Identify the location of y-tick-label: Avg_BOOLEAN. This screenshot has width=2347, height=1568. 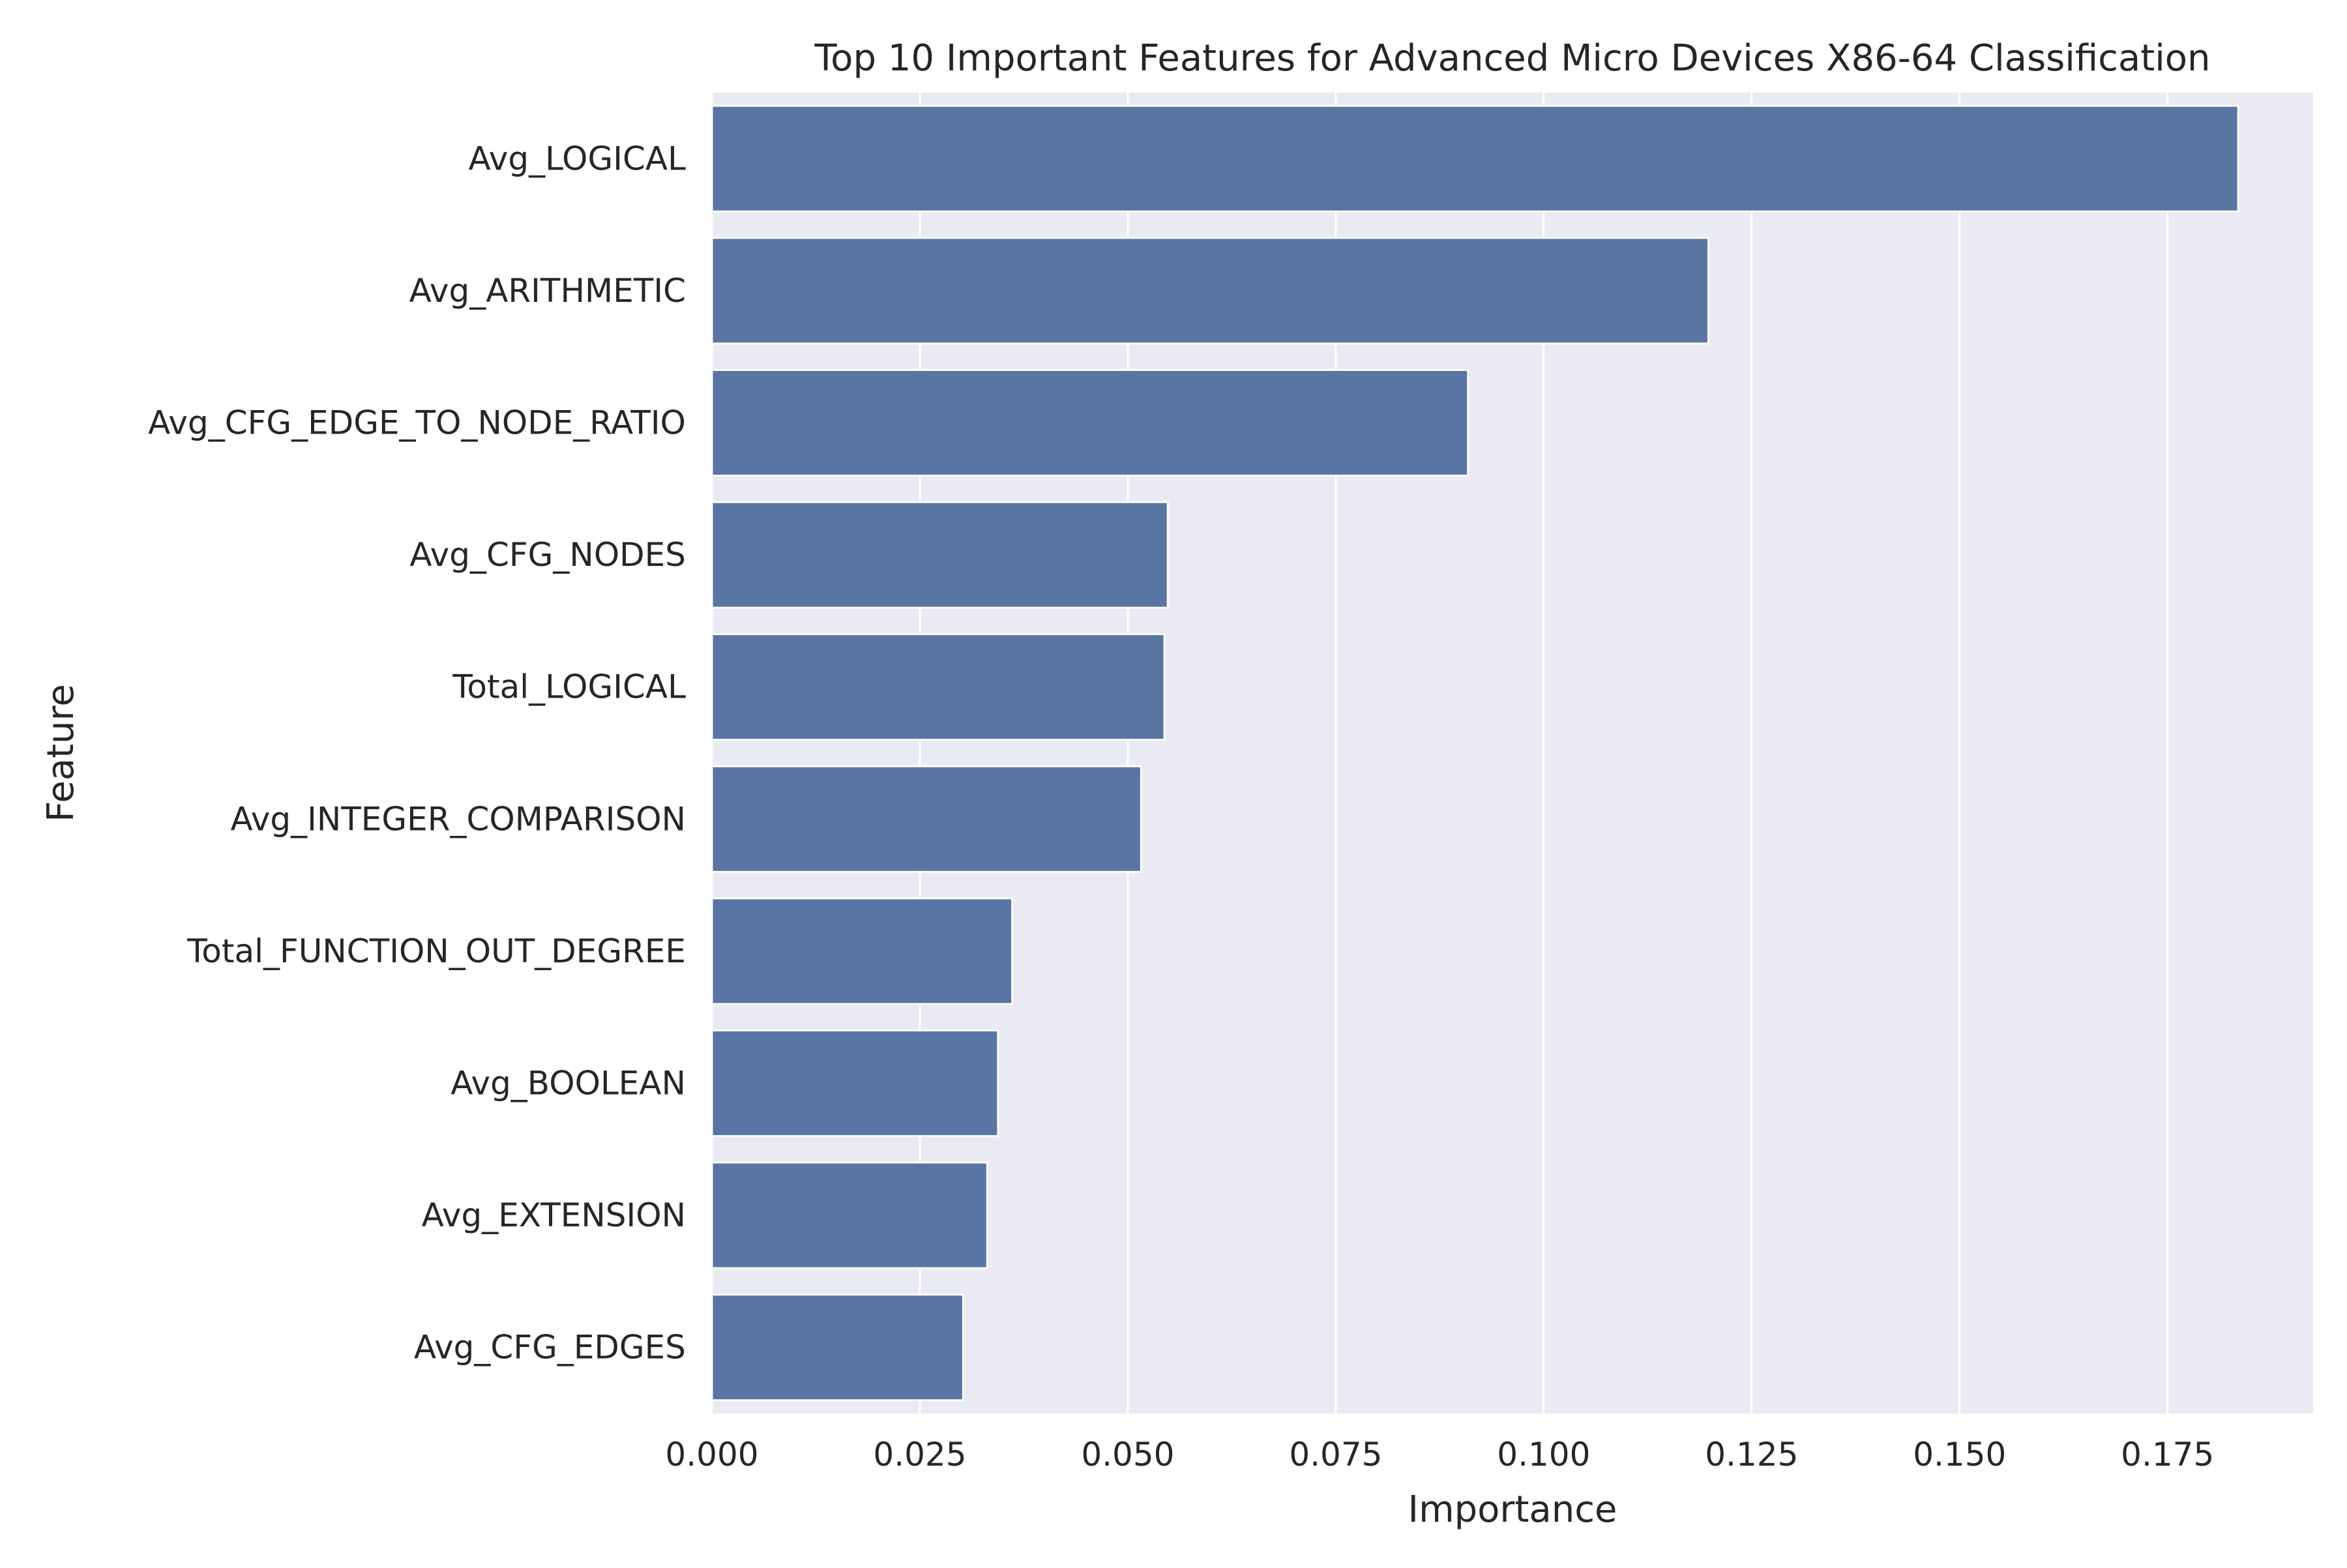
(568, 1084).